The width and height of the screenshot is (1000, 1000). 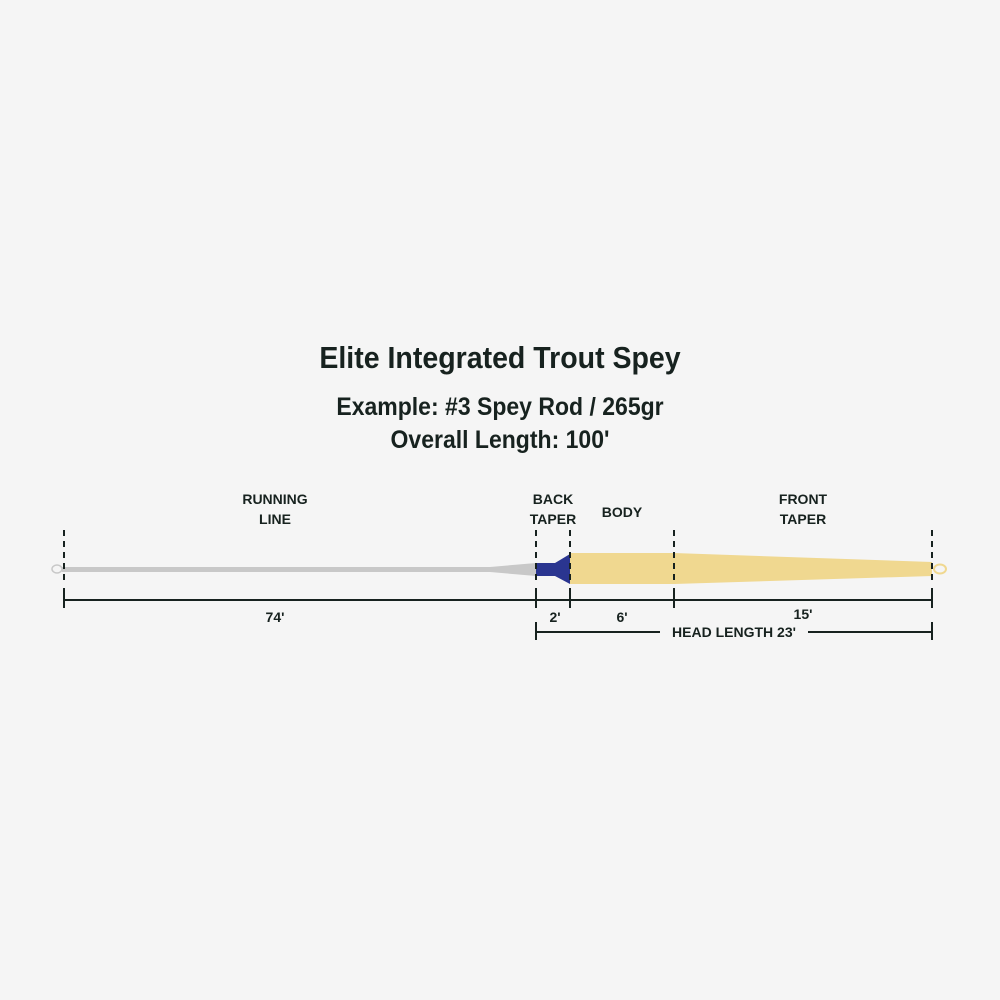 What do you see at coordinates (803, 519) in the screenshot?
I see `front-taper-label-2: TAPER` at bounding box center [803, 519].